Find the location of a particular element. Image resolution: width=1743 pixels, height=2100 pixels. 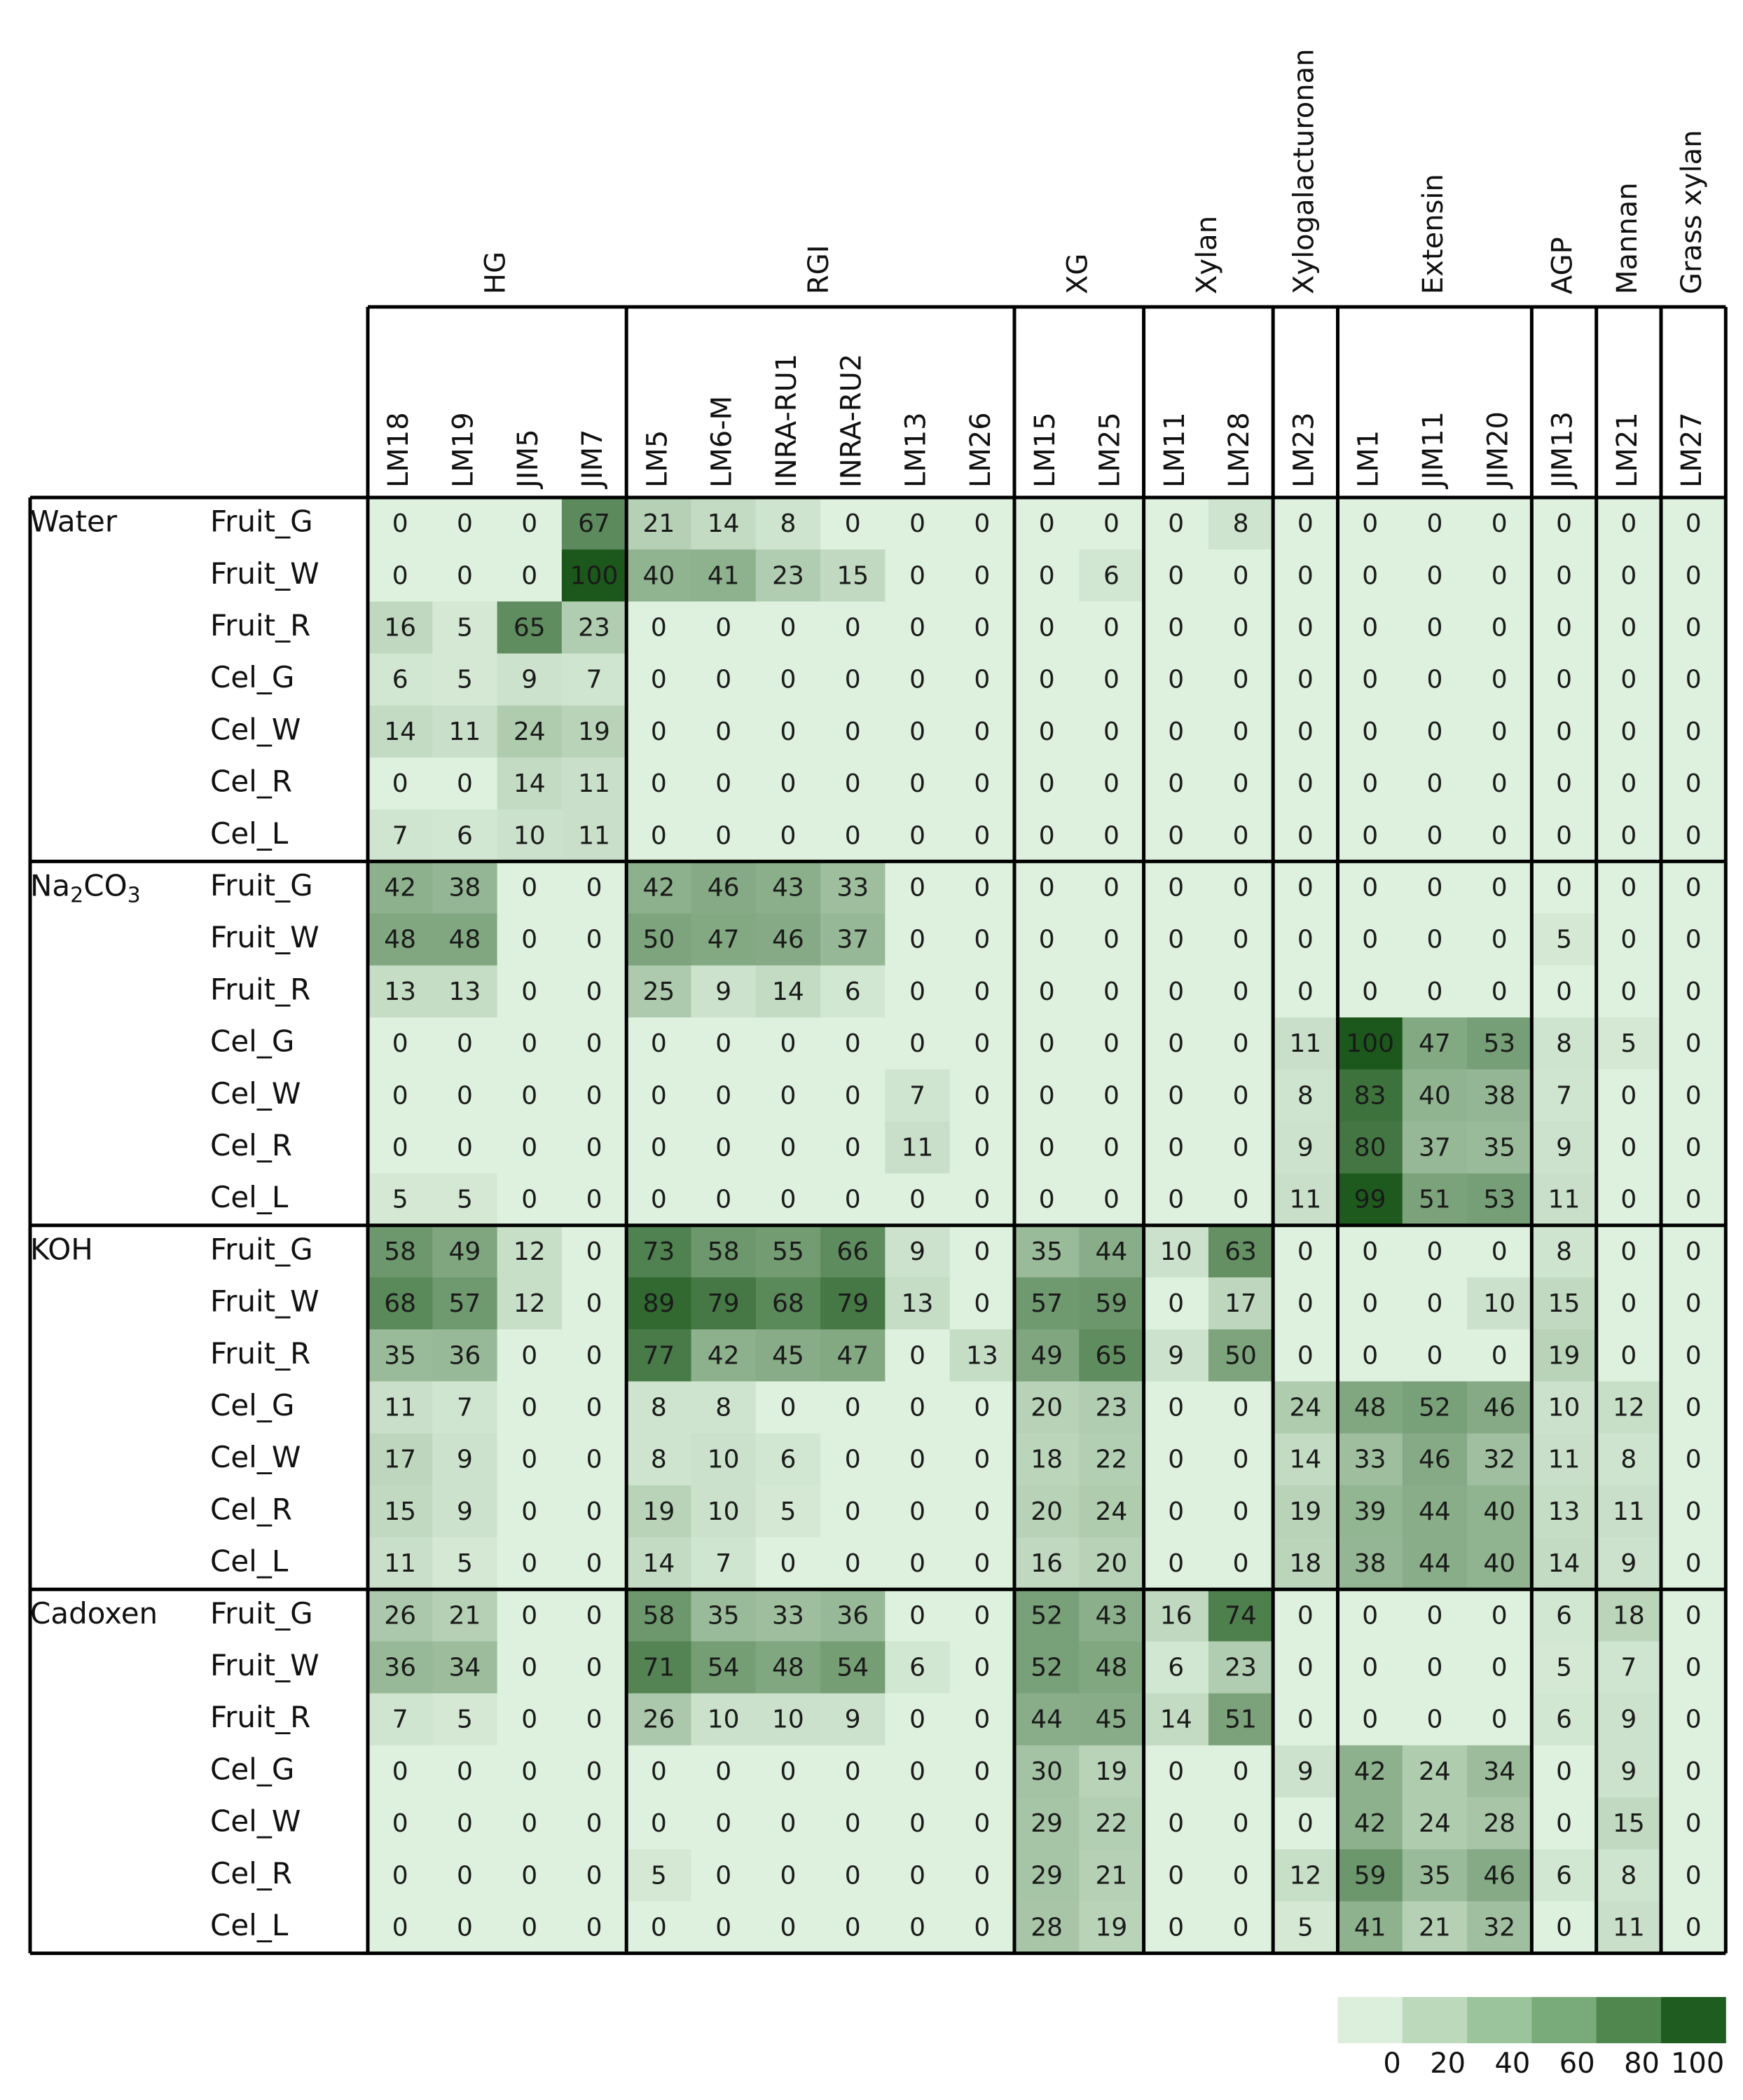

cell-value: 9 is located at coordinates (1305, 1771).